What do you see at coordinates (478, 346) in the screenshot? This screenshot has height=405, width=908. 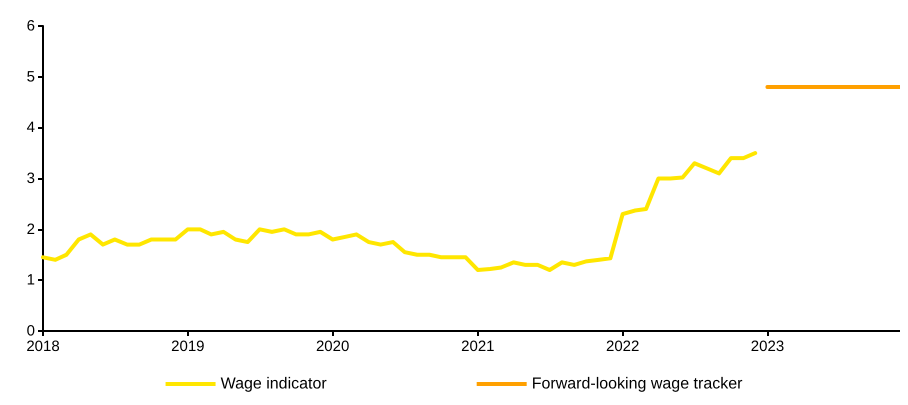 I see `x-tick-label: 2021` at bounding box center [478, 346].